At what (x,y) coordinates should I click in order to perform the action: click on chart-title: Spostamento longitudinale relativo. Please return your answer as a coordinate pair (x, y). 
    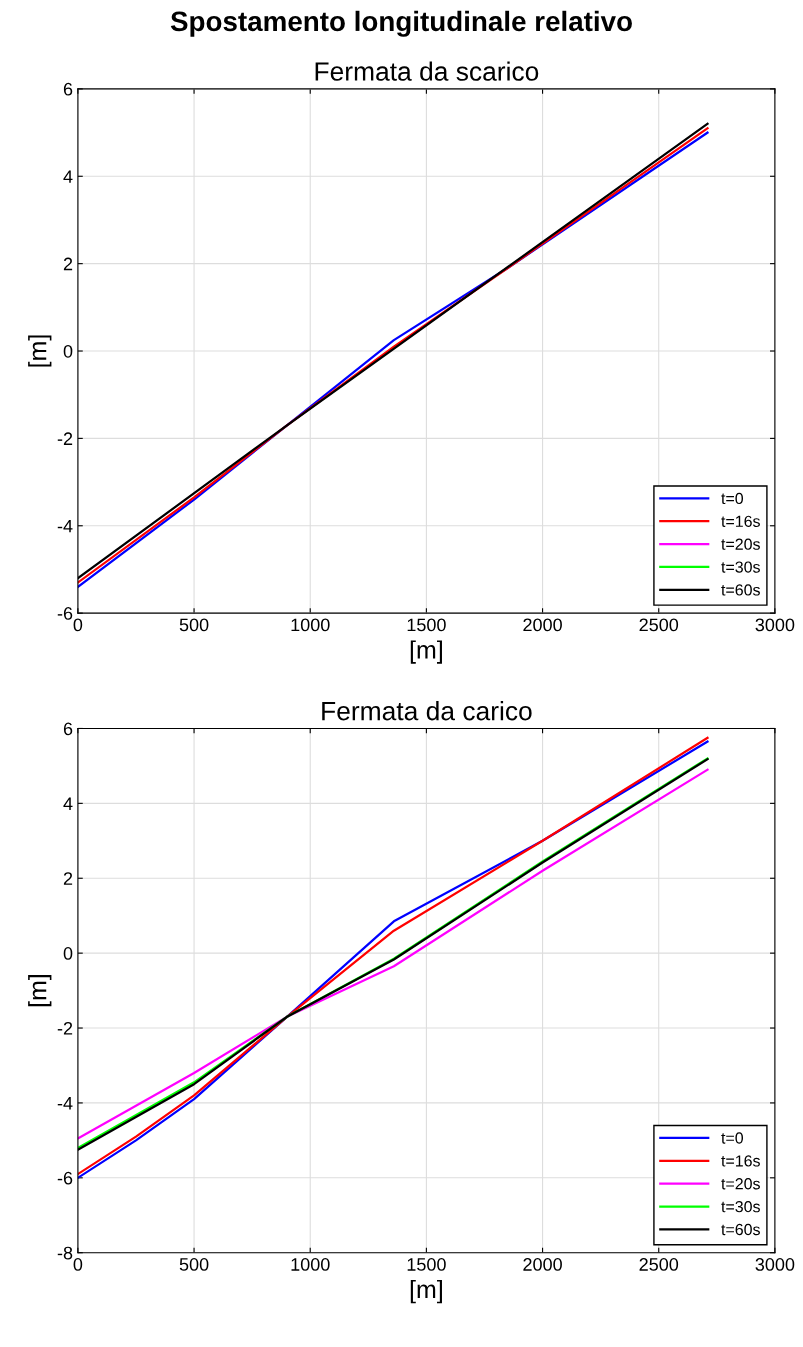
    Looking at the image, I should click on (401, 23).